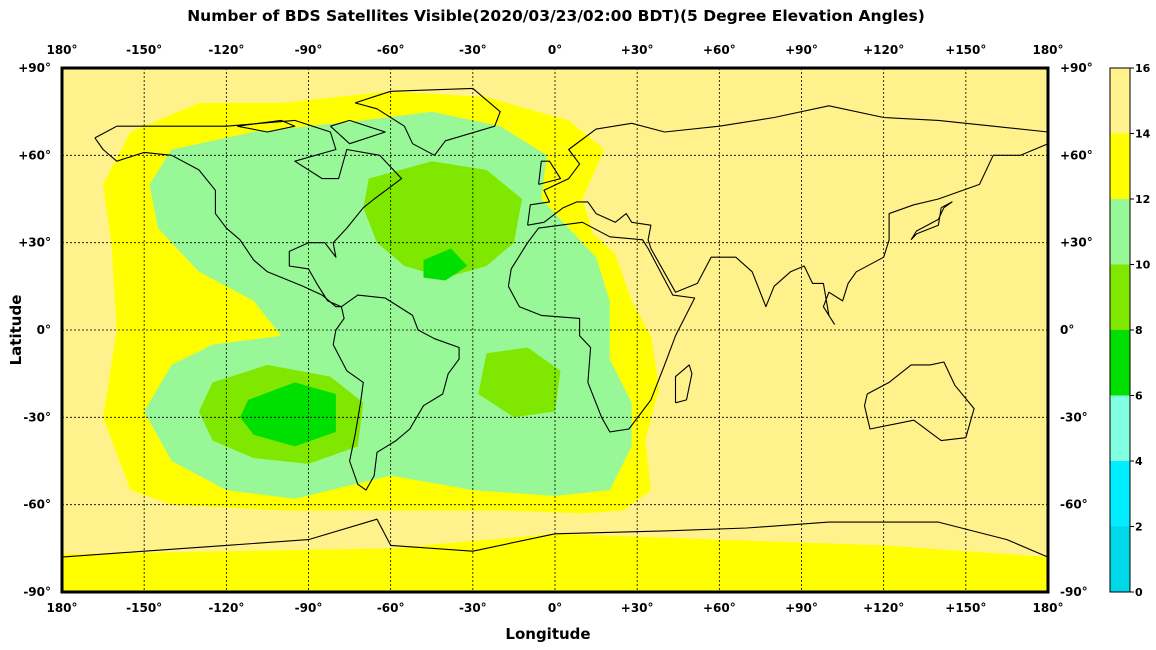 Image resolution: width=1156 pixels, height=650 pixels. I want to click on y-tick-right: +90°, so click(1076, 68).